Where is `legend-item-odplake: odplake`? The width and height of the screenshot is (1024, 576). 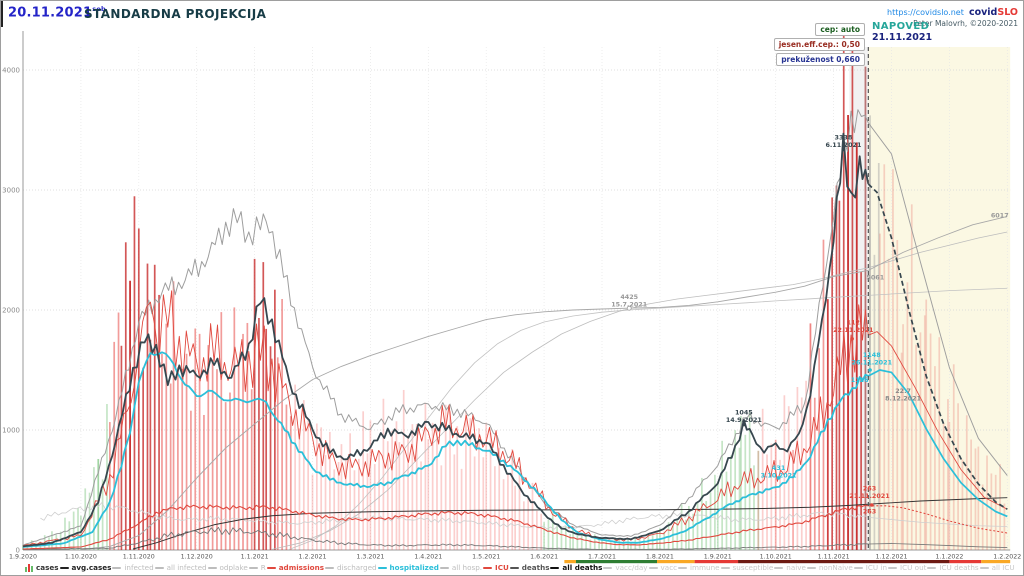
legend-item-odplake: odplake is located at coordinates (227, 567).